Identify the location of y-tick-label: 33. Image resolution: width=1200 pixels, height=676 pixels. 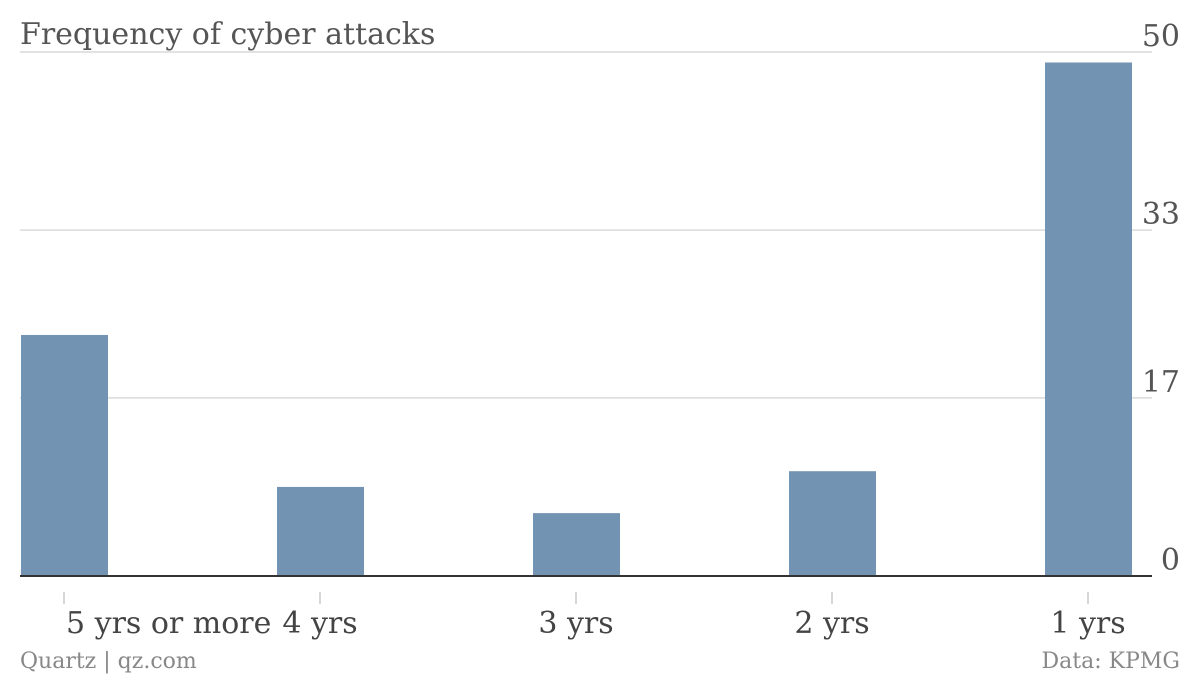
(1161, 214).